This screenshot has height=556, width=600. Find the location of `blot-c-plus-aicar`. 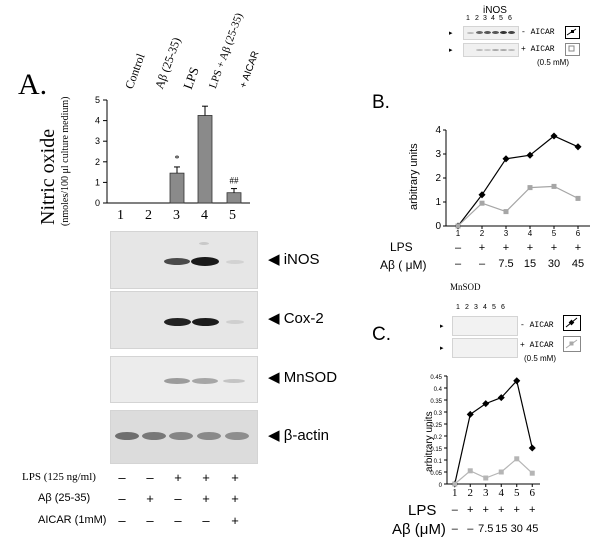

blot-c-plus-aicar is located at coordinates (485, 348).